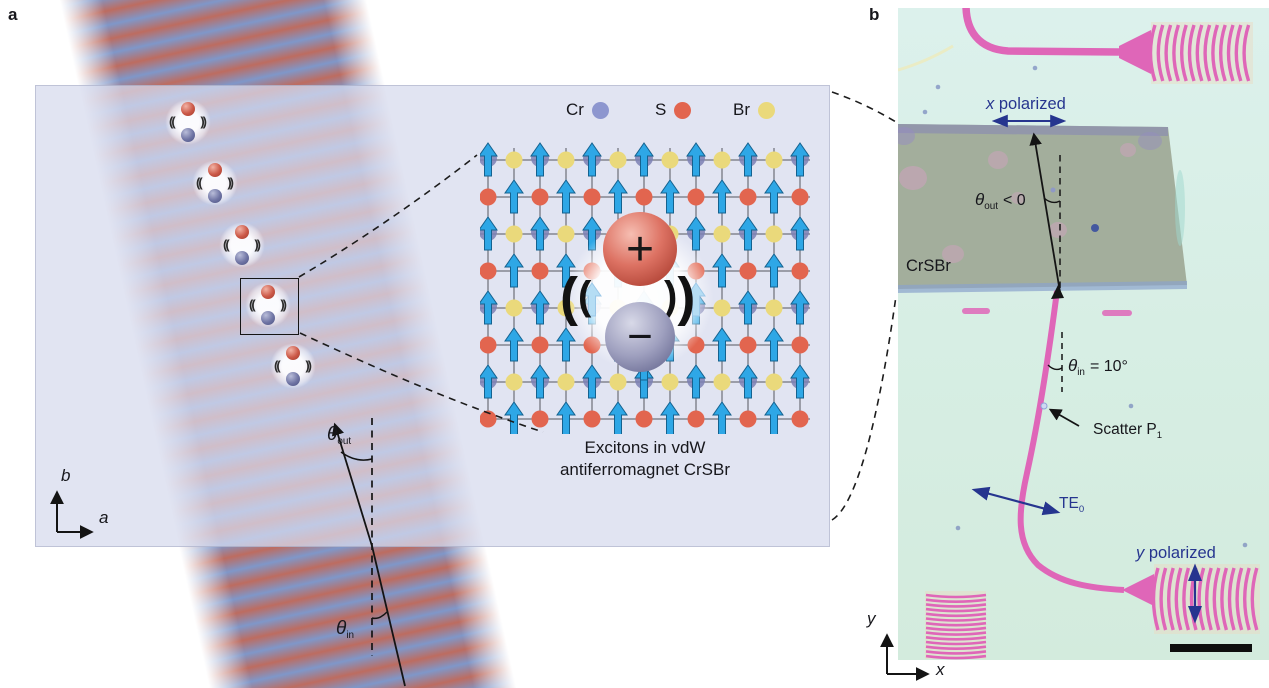 This screenshot has height=688, width=1269. Describe the element at coordinates (640, 297) in the screenshot. I see `exciton-glow` at that location.